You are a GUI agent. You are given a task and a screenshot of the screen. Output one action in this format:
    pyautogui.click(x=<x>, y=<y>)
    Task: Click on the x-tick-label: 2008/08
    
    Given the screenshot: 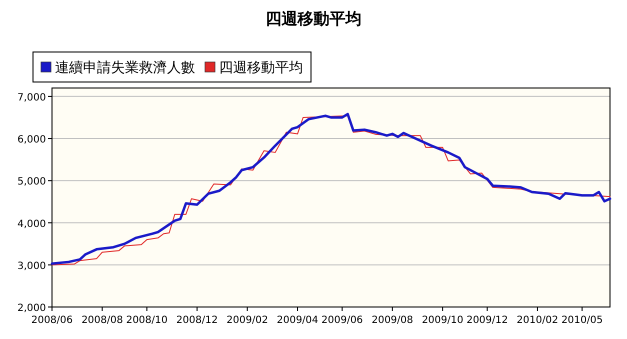 What is the action you would take?
    pyautogui.click(x=102, y=320)
    